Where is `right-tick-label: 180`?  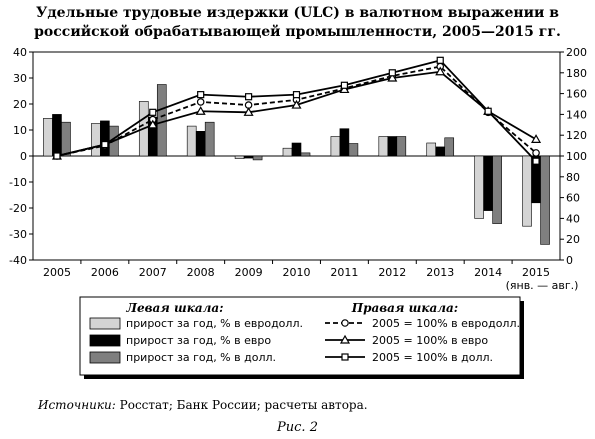
right-tick-label: 180 is located at coordinates (576, 73).